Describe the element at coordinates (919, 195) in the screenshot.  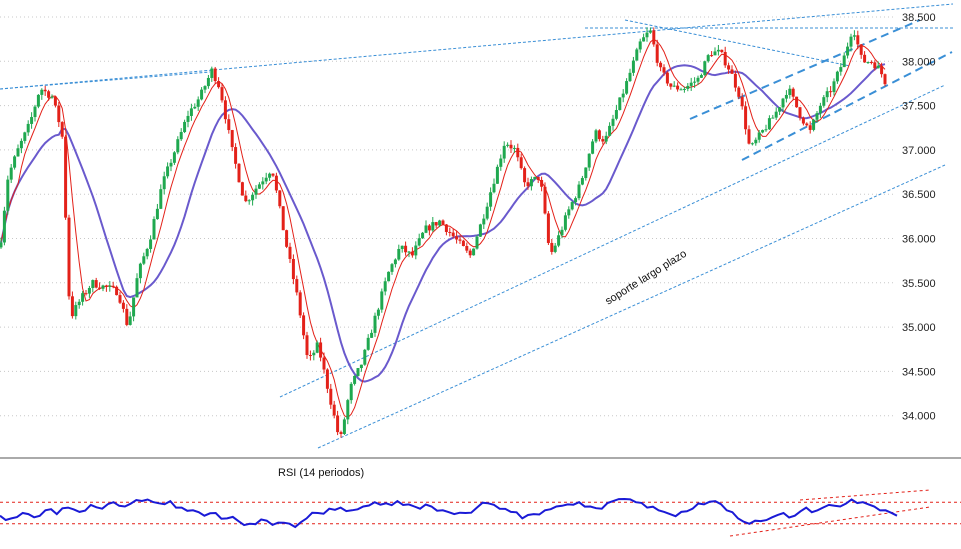
I see `y-tick-label: 36.500` at that location.